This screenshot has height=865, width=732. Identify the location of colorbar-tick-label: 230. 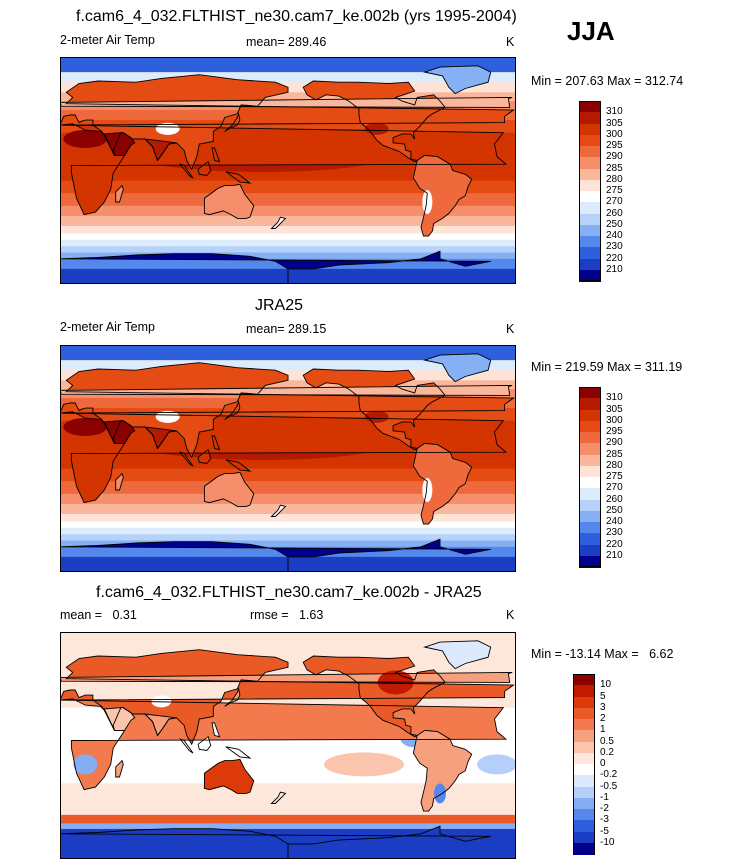
(614, 247).